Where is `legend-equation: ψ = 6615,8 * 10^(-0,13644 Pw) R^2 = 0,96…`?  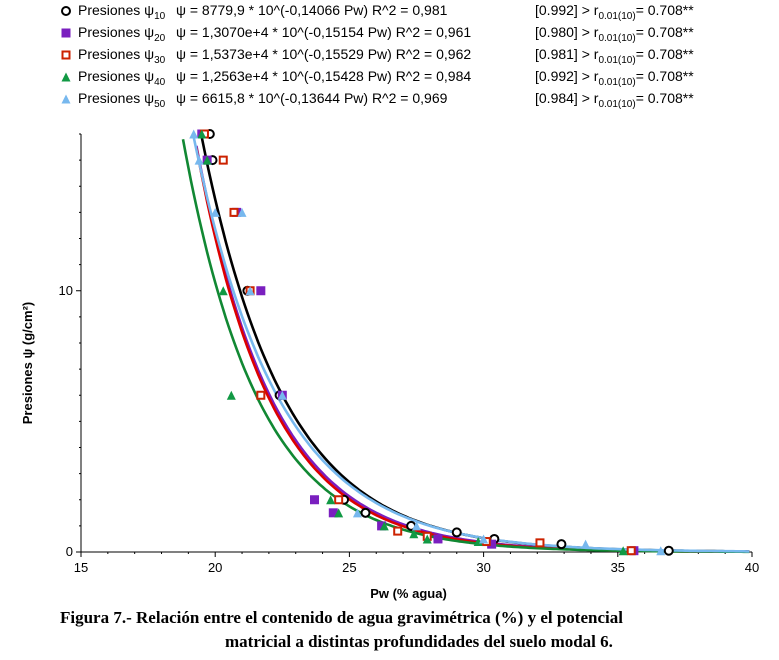 legend-equation: ψ = 6615,8 * 10^(-0,13644 Pw) R^2 = 0,96… is located at coordinates (312, 98).